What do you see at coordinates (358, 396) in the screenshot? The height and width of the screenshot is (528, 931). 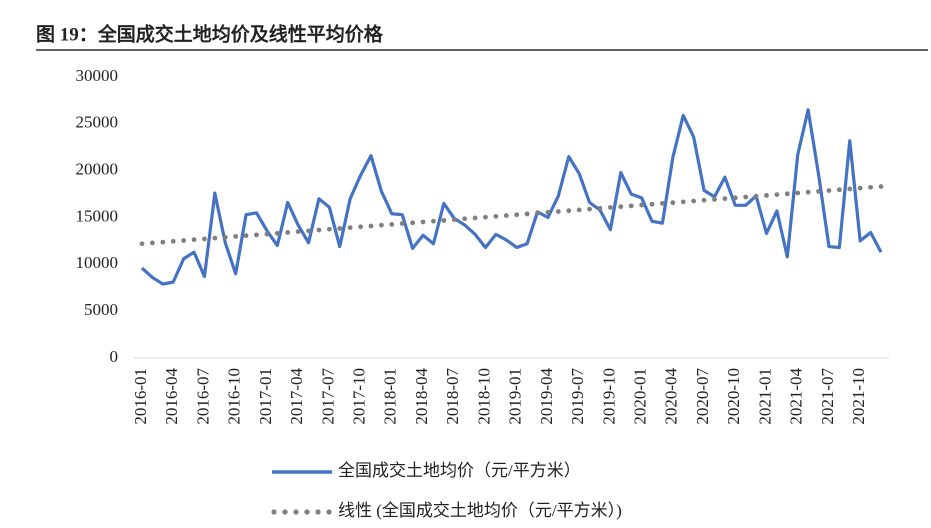 I see `x-tick-label: 2017-10` at bounding box center [358, 396].